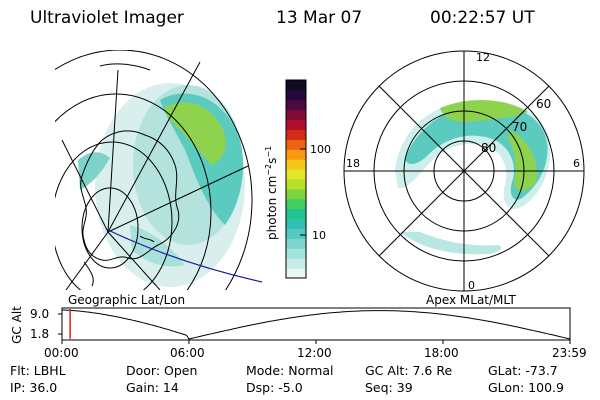 The height and width of the screenshot is (400, 600). Describe the element at coordinates (290, 370) in the screenshot. I see `status-mode: Mode: Normal` at that location.